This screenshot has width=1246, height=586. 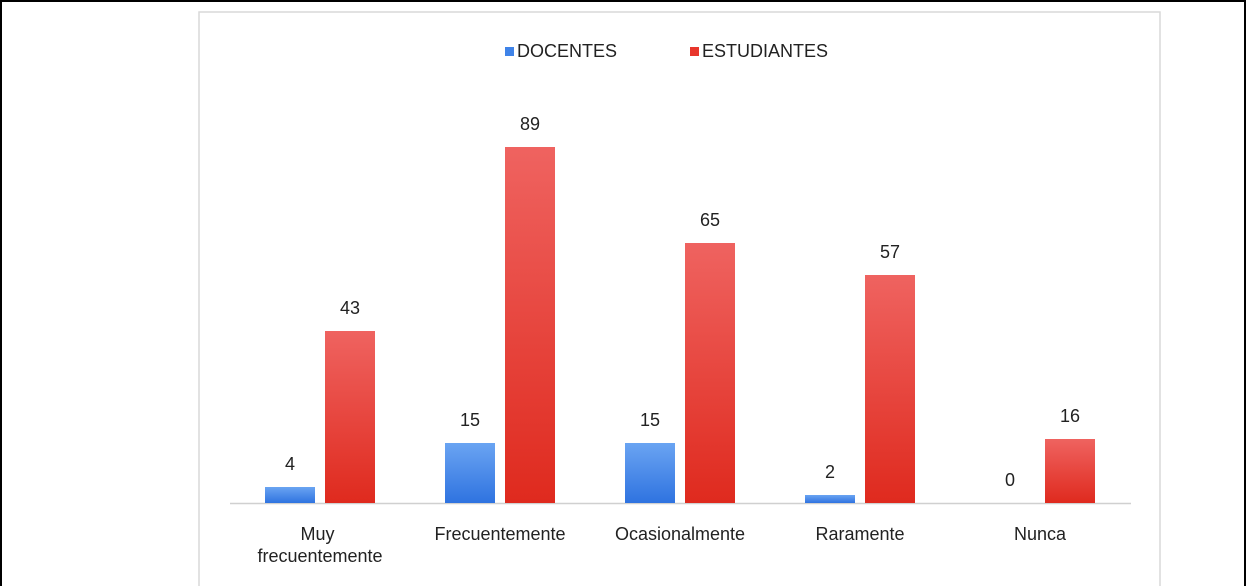 I want to click on x-tick-label: Ocasionalmente, so click(x=680, y=534).